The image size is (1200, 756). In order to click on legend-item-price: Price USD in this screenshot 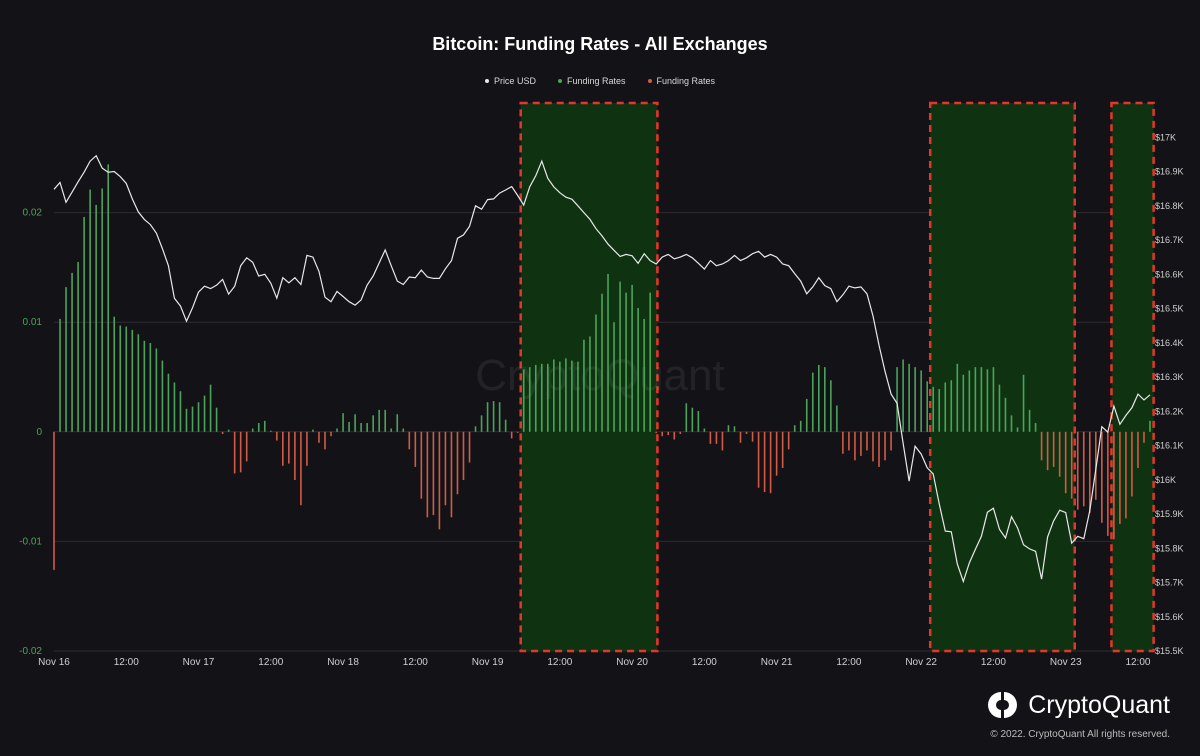, I will do `click(510, 81)`.